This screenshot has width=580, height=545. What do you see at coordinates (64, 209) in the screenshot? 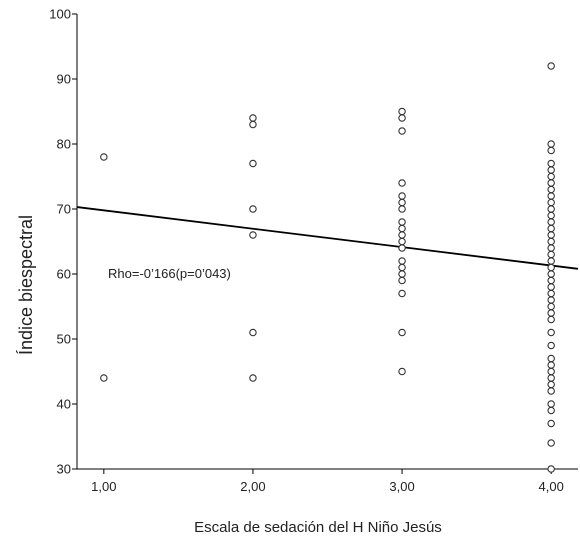
I see `y-tick-label: 70` at bounding box center [64, 209].